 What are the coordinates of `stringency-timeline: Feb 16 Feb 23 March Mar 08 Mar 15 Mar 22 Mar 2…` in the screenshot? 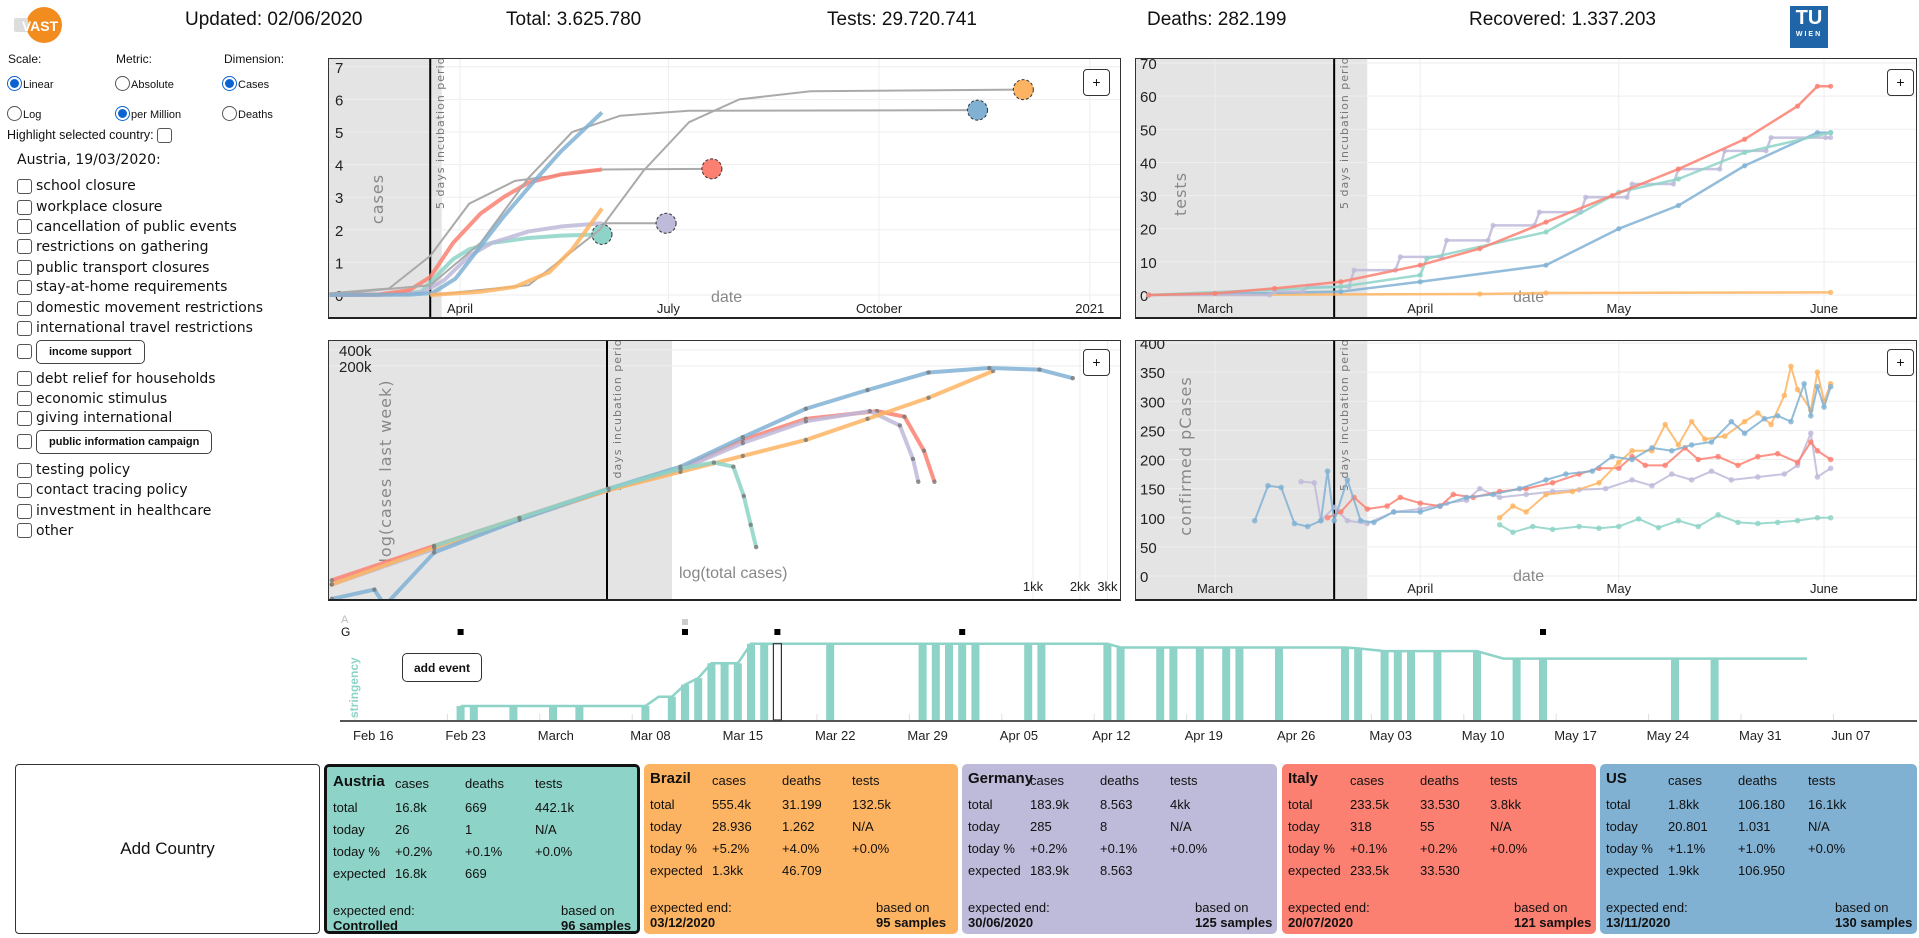 It's located at (959, 682).